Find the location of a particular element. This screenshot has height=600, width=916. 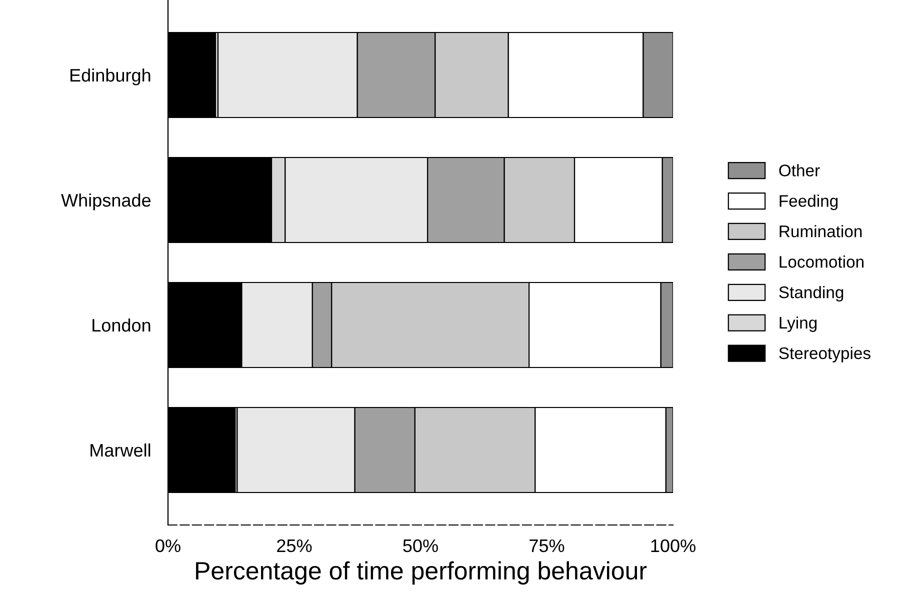

x-tick-label: 75% is located at coordinates (547, 545).